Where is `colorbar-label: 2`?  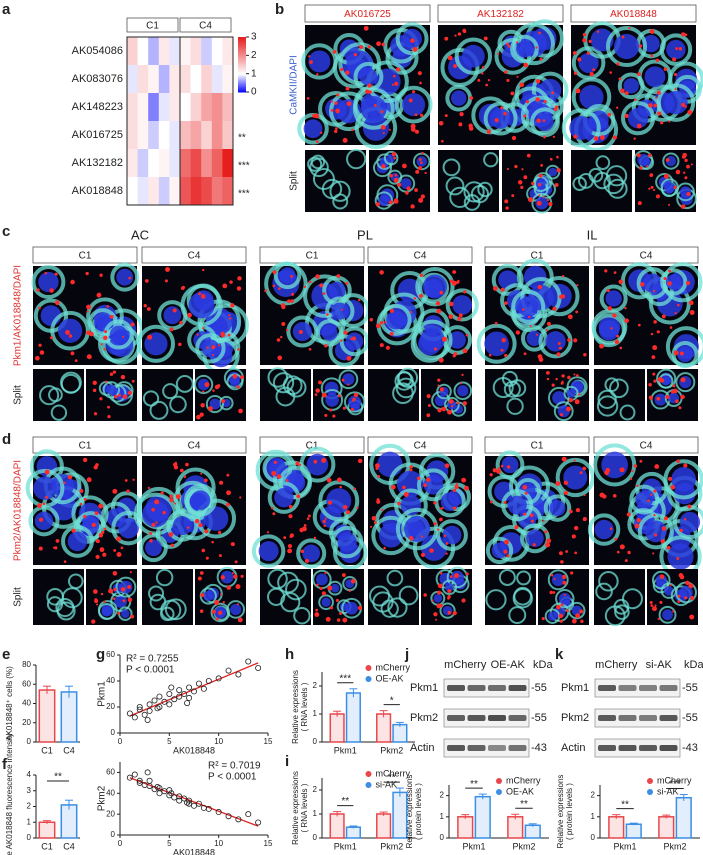 colorbar-label: 2 is located at coordinates (254, 55).